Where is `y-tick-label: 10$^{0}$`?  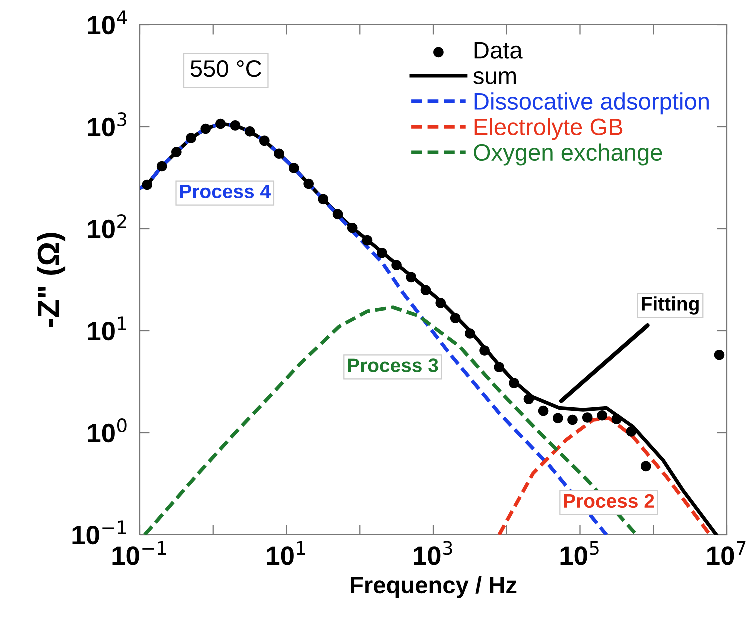
y-tick-label: 10$^{0}$ is located at coordinates (107, 430).